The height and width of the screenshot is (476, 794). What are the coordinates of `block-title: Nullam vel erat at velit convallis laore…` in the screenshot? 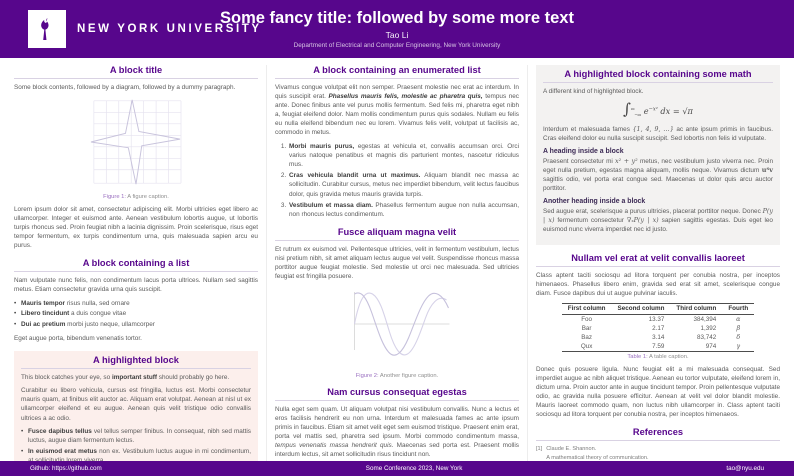 It's located at (658, 260).